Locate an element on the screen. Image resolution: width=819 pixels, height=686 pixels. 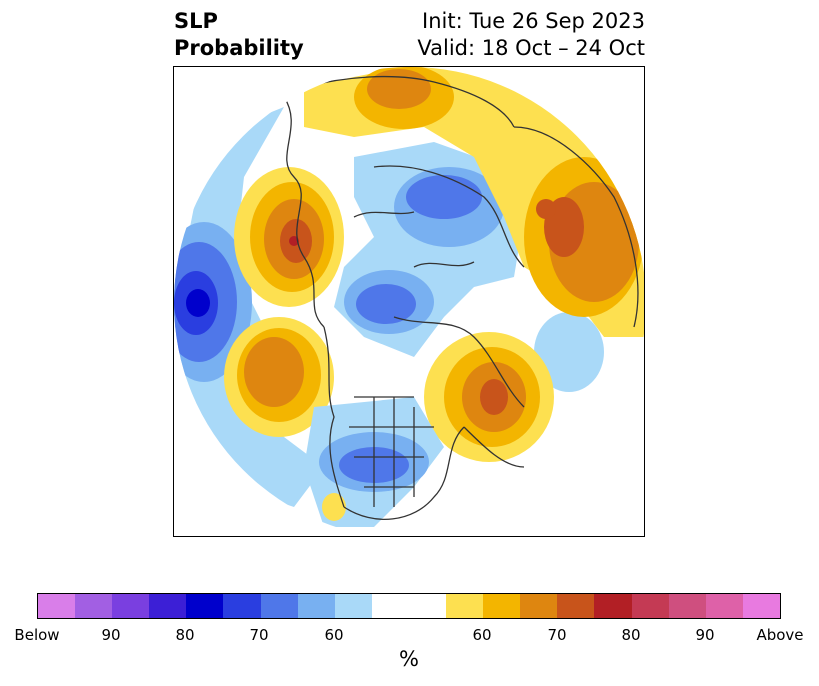
valid-range: Valid: 18 Oct – 24 Oct is located at coordinates (531, 48).